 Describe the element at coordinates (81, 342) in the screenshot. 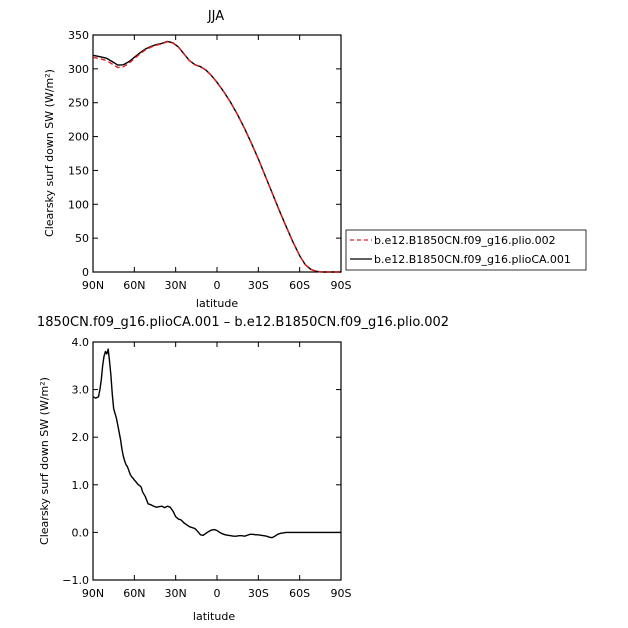

I see `y-tick-label: 4.0` at that location.